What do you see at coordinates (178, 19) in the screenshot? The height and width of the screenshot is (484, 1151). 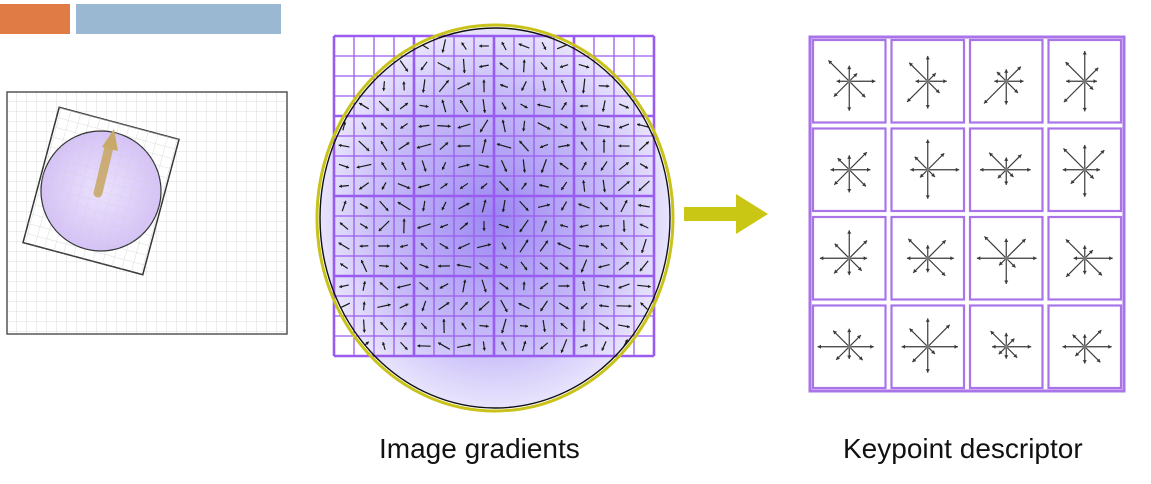 I see `header-accent-blue` at bounding box center [178, 19].